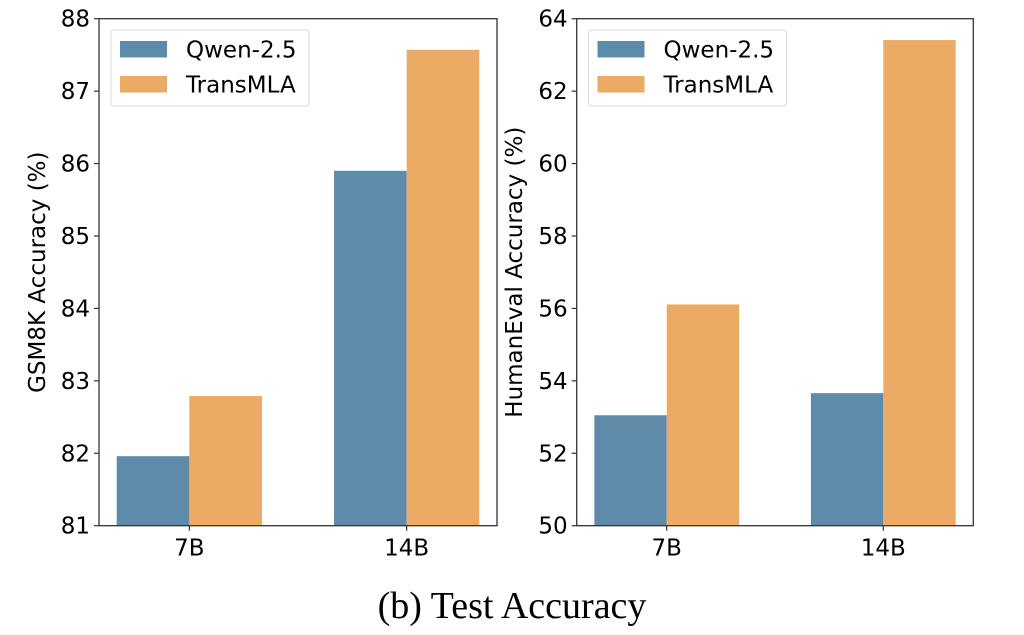 This screenshot has width=1024, height=635. I want to click on y-tick-label: 54, so click(552, 382).